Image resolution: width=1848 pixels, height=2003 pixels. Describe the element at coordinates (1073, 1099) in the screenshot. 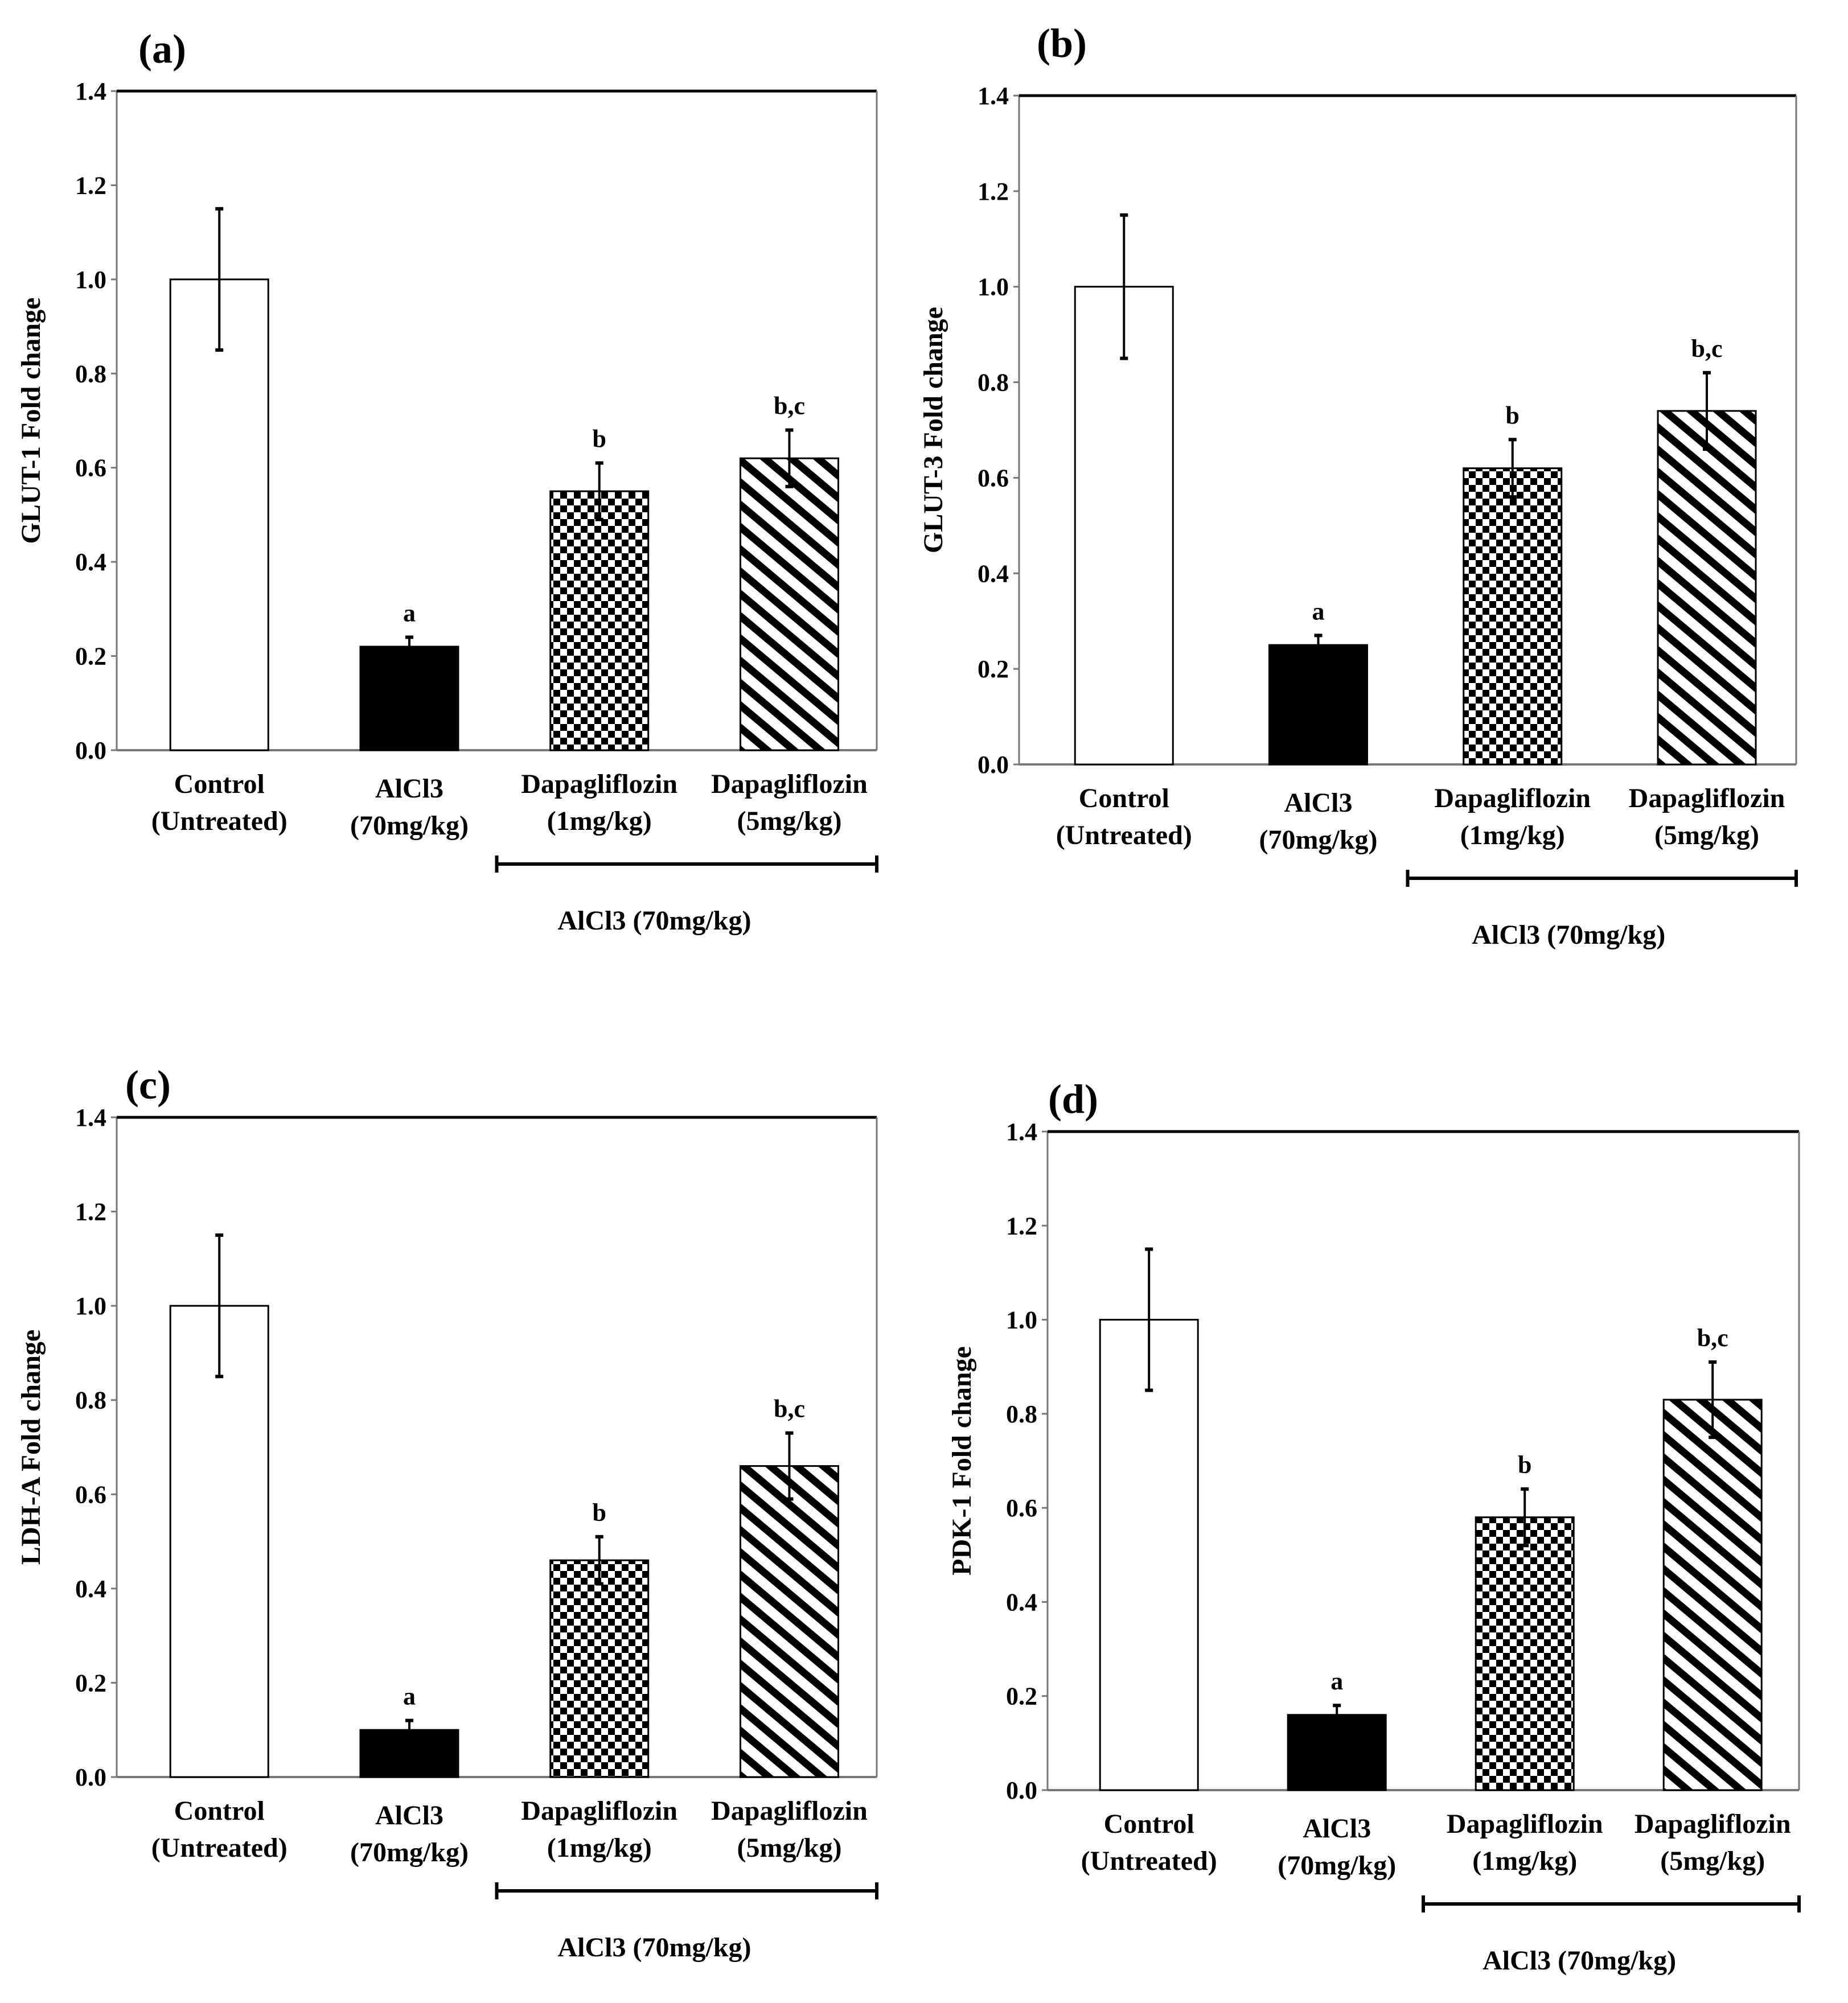

I see `panel-label: (d)` at that location.